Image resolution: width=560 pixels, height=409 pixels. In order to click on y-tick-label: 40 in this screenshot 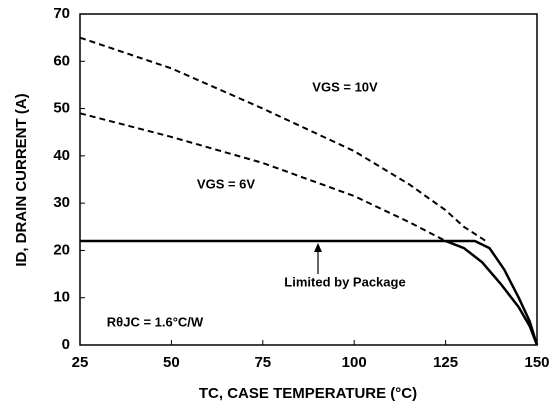, I will do `click(61, 155)`.